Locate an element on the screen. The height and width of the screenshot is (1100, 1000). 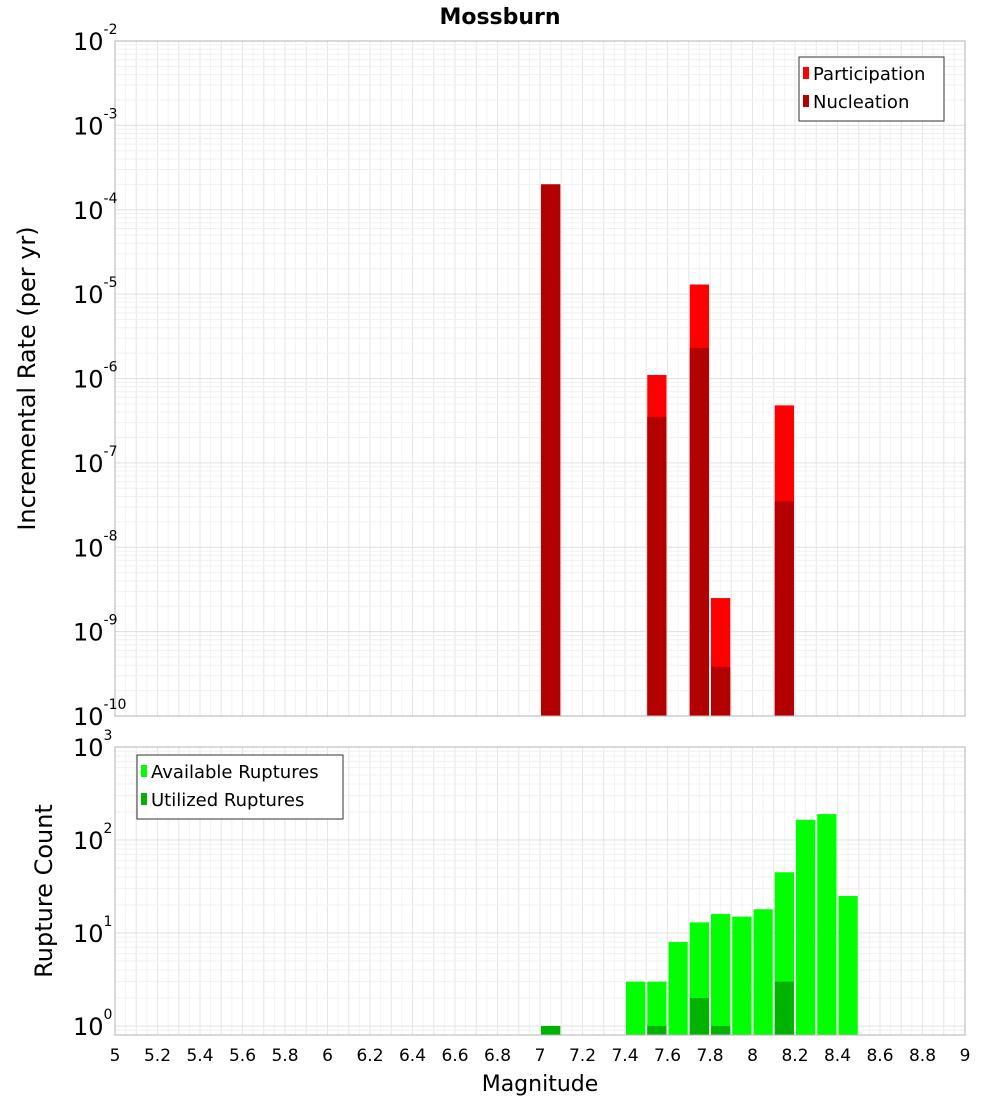
y-tick-exponent: 1 is located at coordinates (108, 922).